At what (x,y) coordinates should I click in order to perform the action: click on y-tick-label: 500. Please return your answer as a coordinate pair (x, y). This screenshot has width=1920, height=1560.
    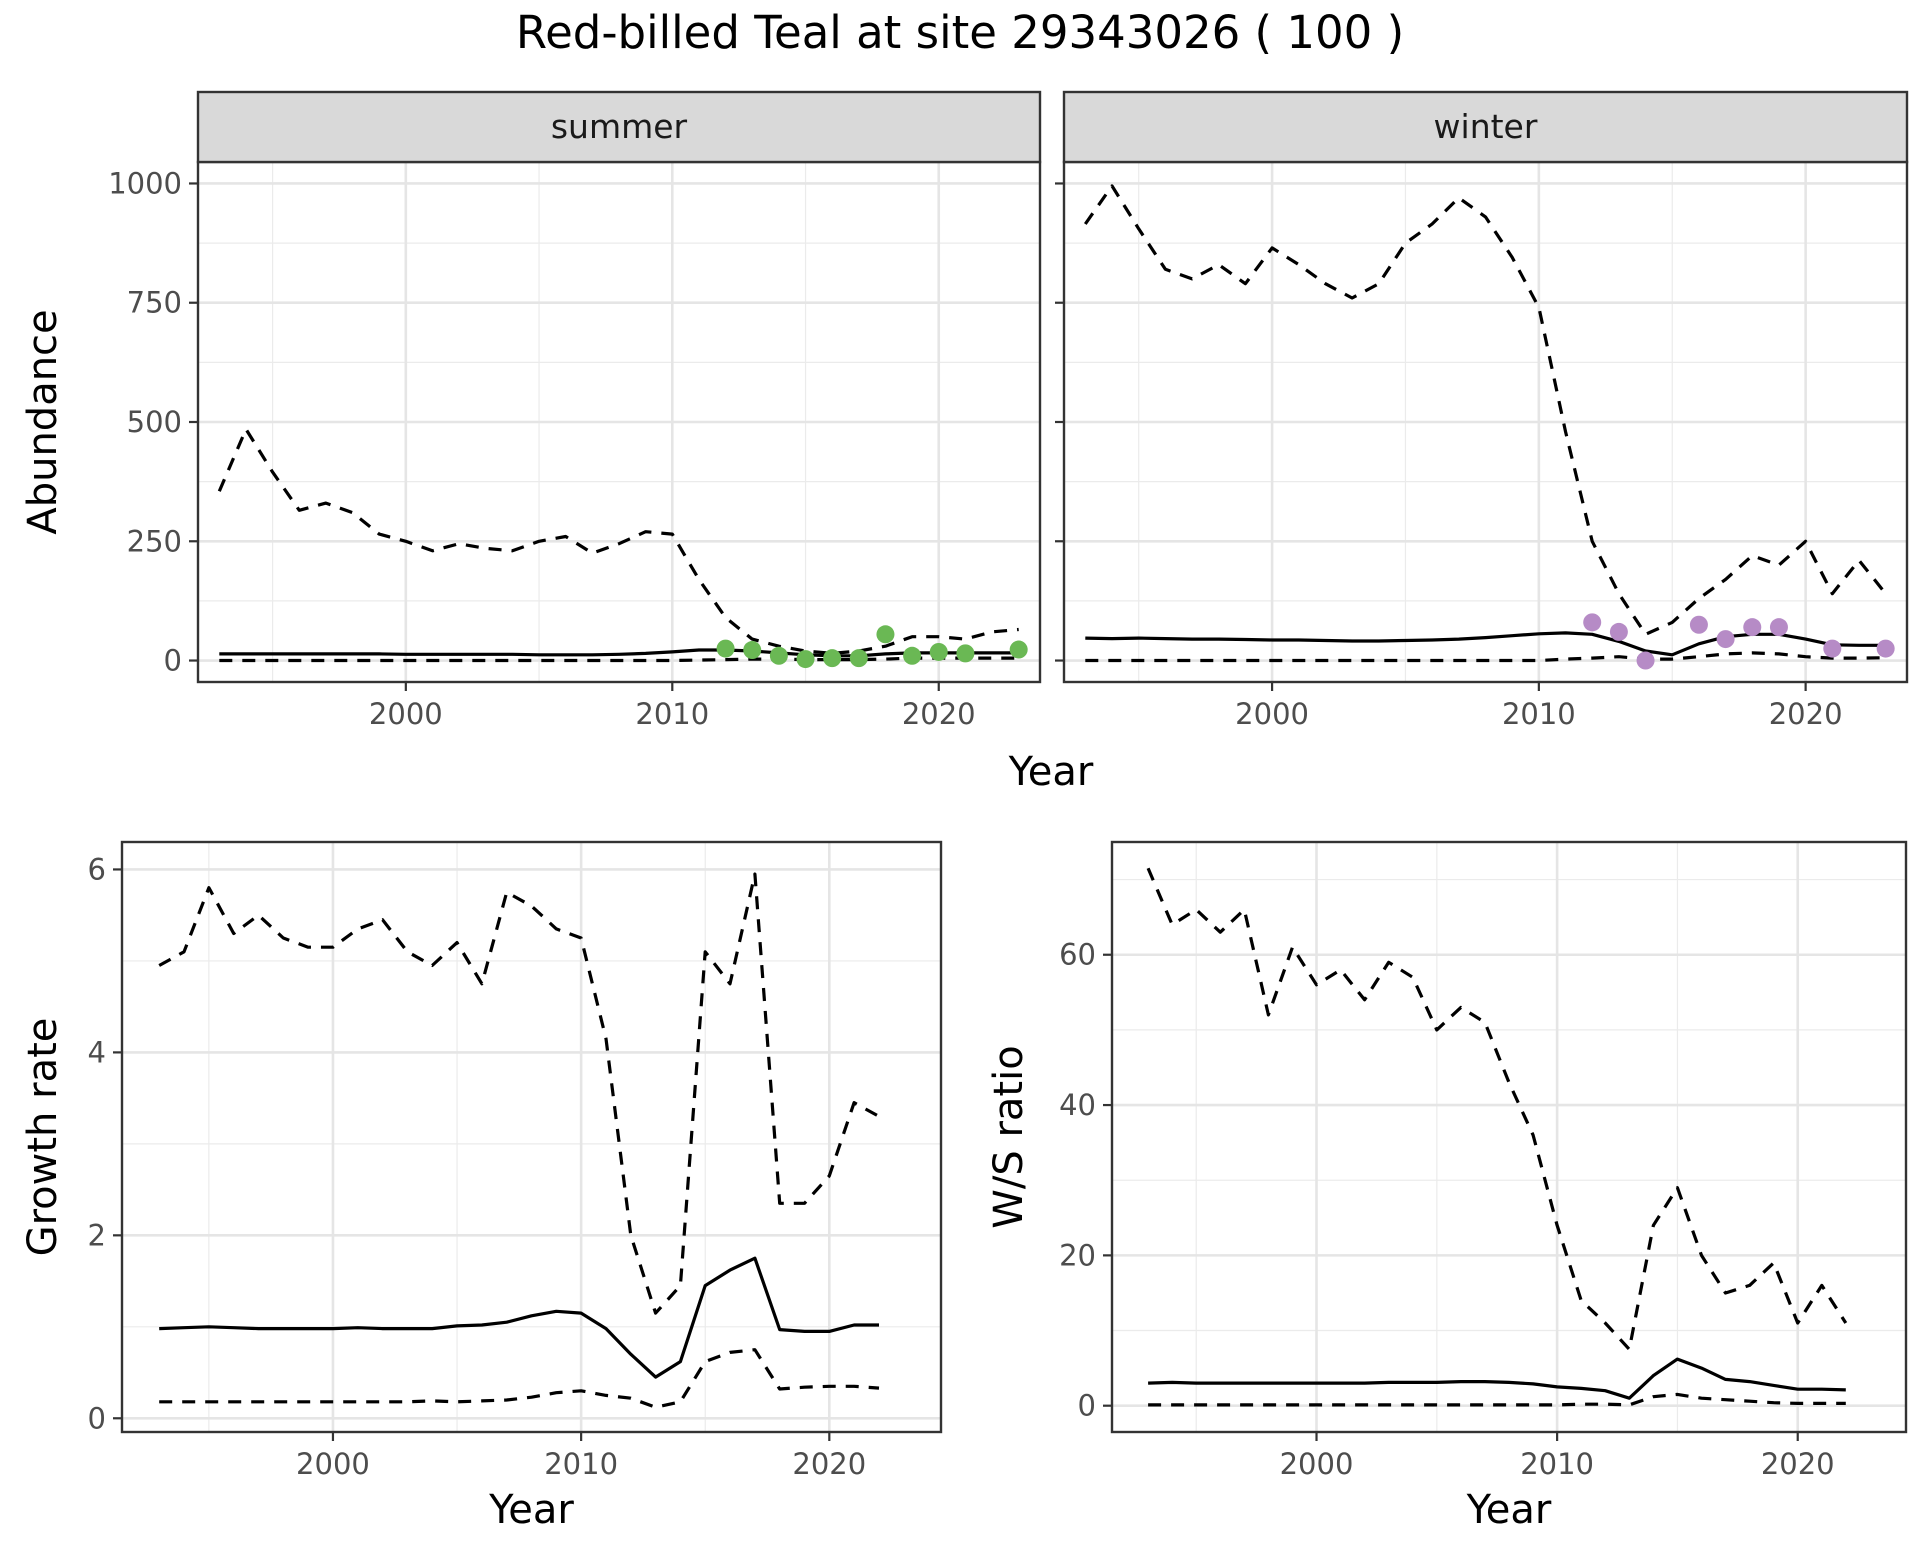
    Looking at the image, I should click on (154, 422).